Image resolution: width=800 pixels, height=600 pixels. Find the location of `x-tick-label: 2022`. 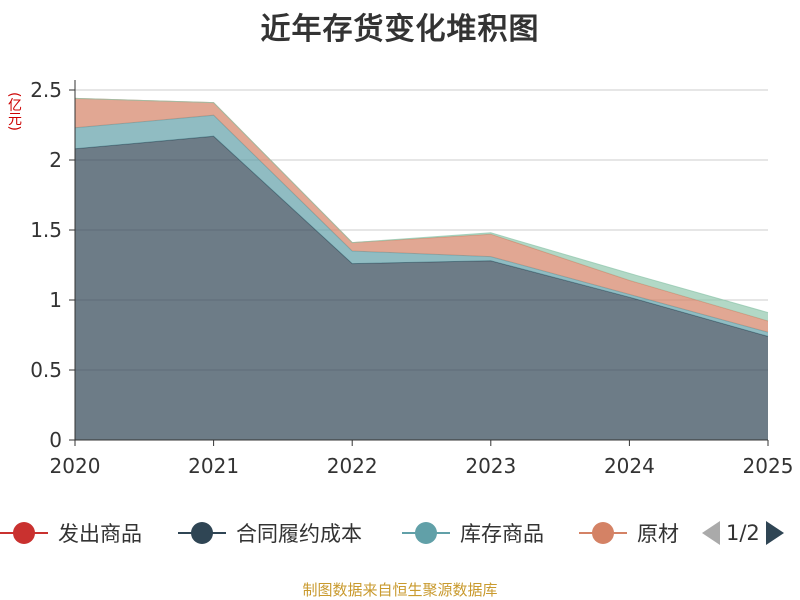

x-tick-label: 2022 is located at coordinates (352, 466).